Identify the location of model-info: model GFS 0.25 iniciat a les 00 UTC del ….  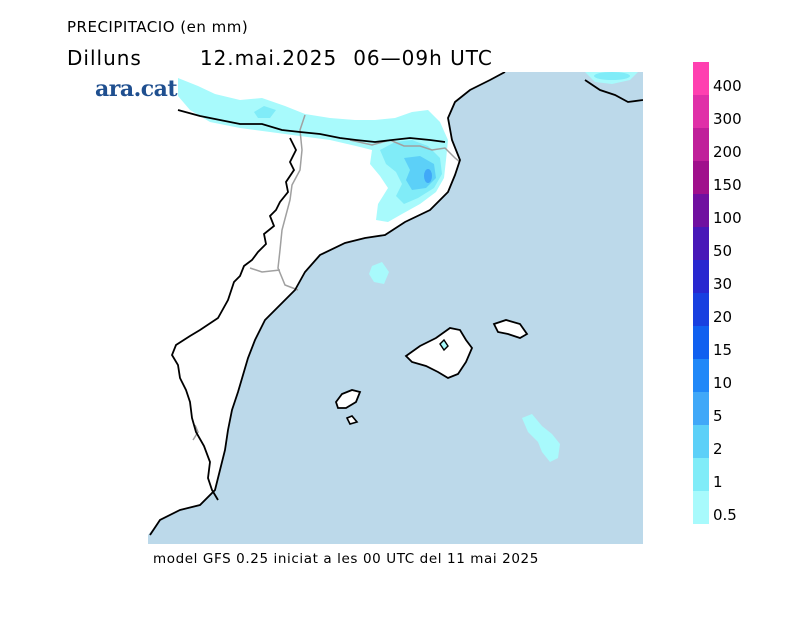
(346, 559).